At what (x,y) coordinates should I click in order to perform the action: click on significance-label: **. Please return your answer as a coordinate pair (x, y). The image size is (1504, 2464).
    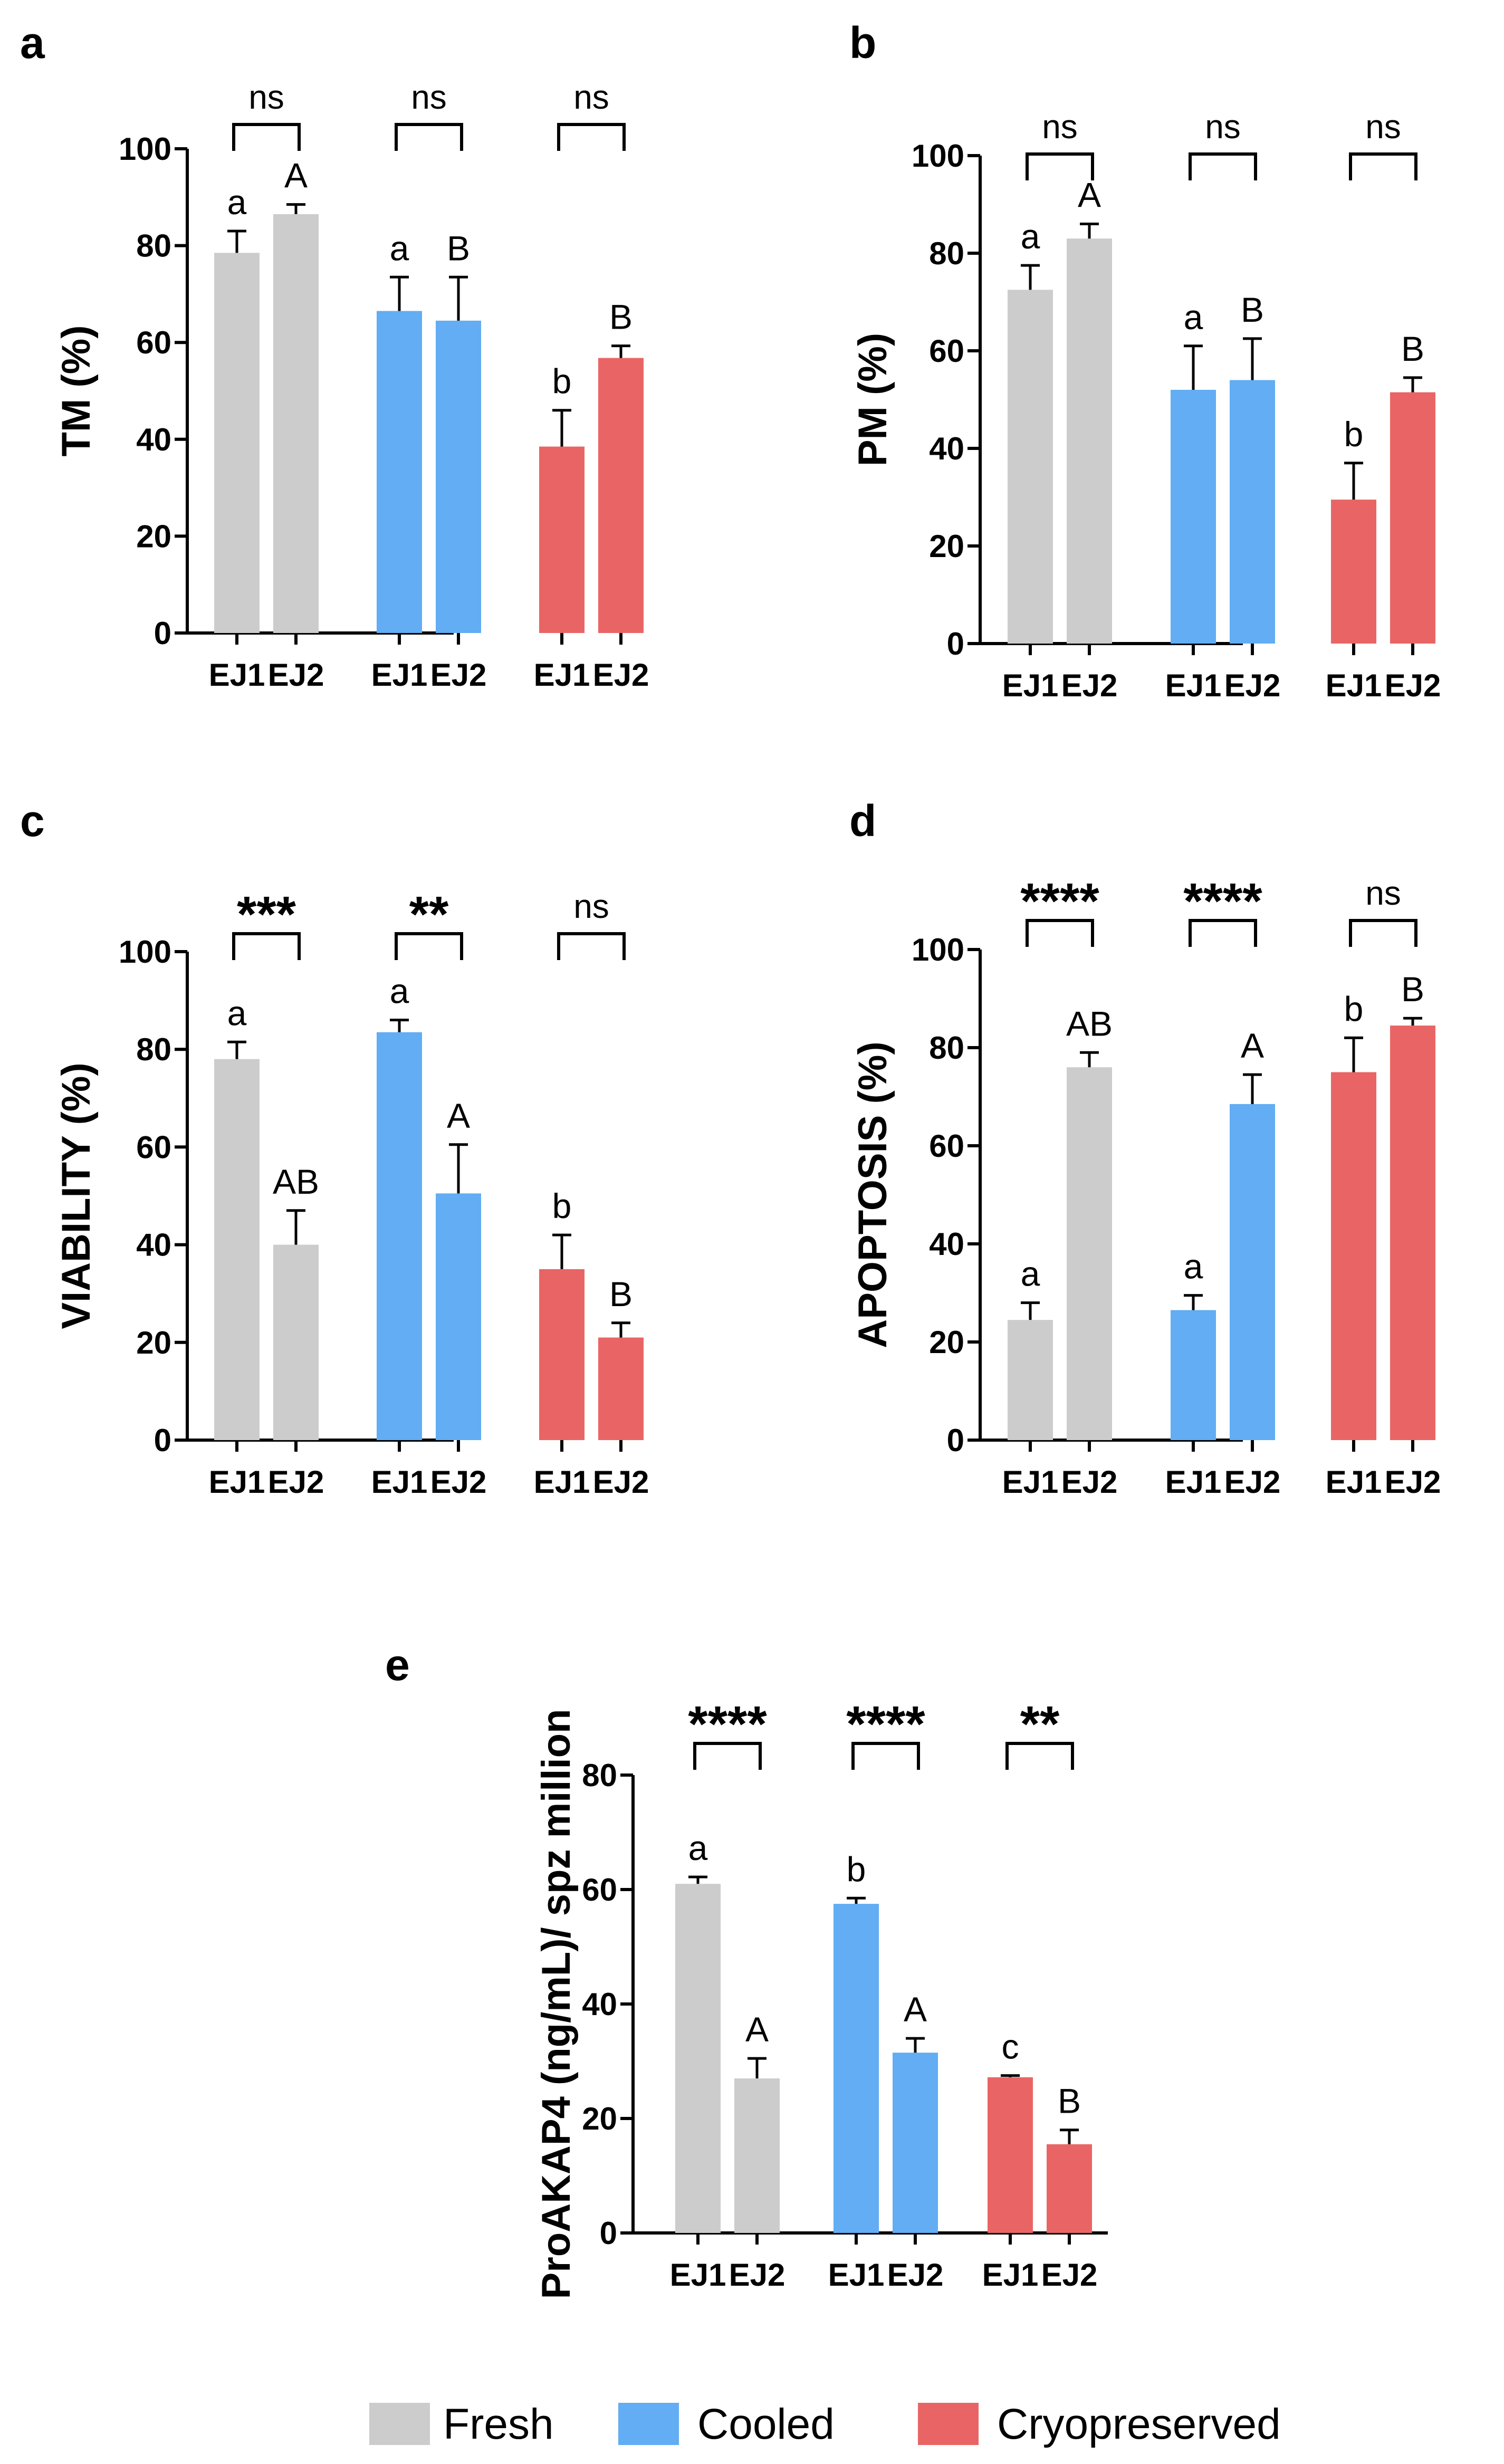
    Looking at the image, I should click on (429, 914).